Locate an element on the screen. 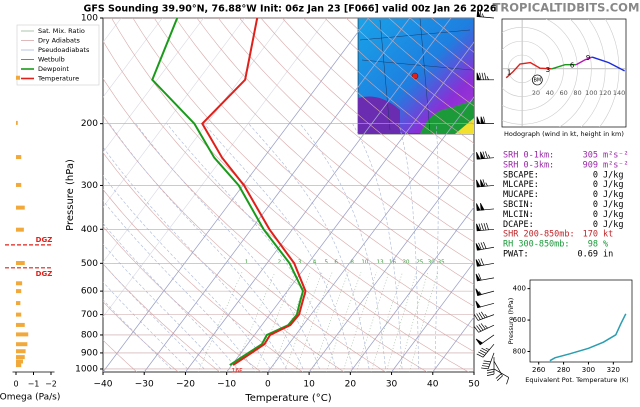 Image resolution: width=640 pixels, height=407 pixels. x-tick-label: 50 is located at coordinates (474, 385).